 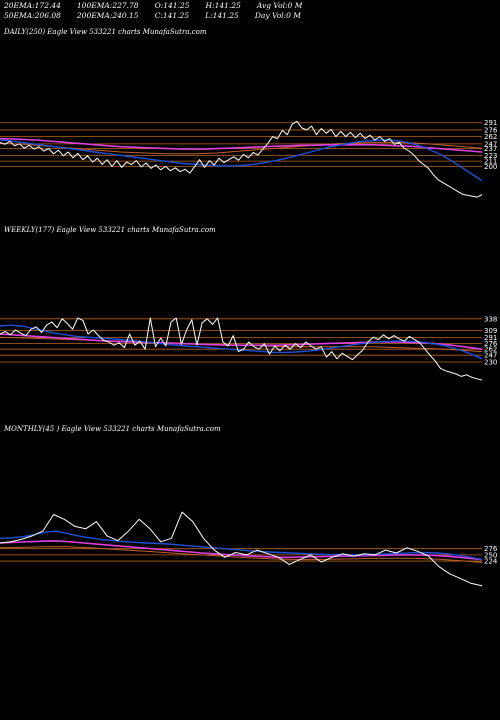 I want to click on ema200-label: 200EMA:, so click(x=94, y=15).